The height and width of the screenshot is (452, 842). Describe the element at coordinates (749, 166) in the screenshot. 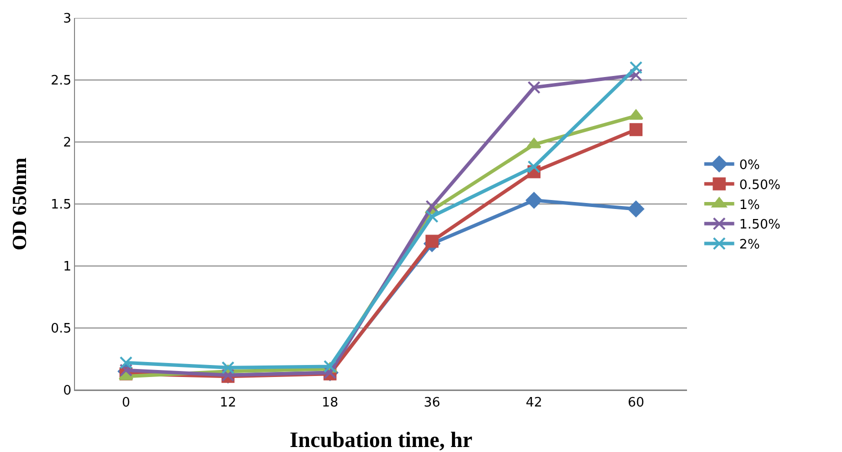

I see `legend-label: 0%` at that location.